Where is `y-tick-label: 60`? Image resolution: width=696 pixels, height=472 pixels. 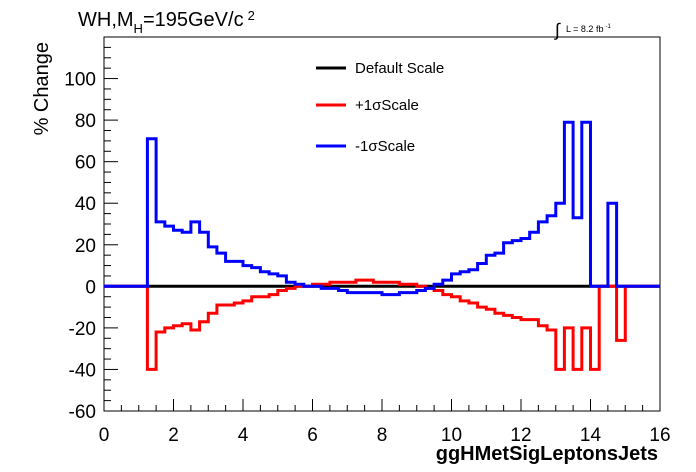
y-tick-label: 60 is located at coordinates (85, 163).